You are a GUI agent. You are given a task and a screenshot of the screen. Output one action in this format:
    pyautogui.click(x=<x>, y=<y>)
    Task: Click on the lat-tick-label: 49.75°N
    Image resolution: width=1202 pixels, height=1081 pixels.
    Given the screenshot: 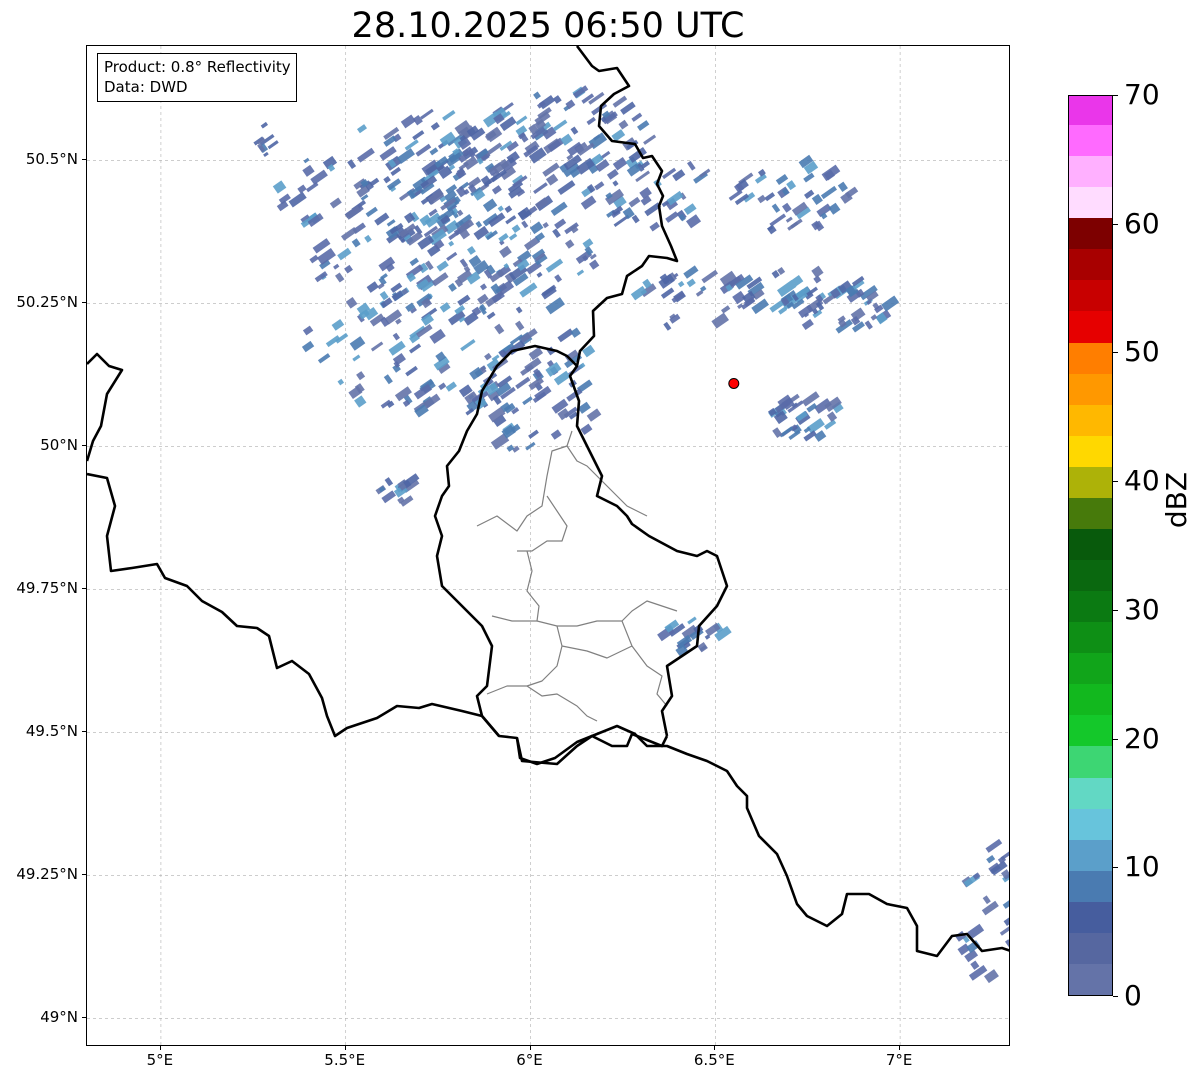 What is the action you would take?
    pyautogui.click(x=47, y=588)
    